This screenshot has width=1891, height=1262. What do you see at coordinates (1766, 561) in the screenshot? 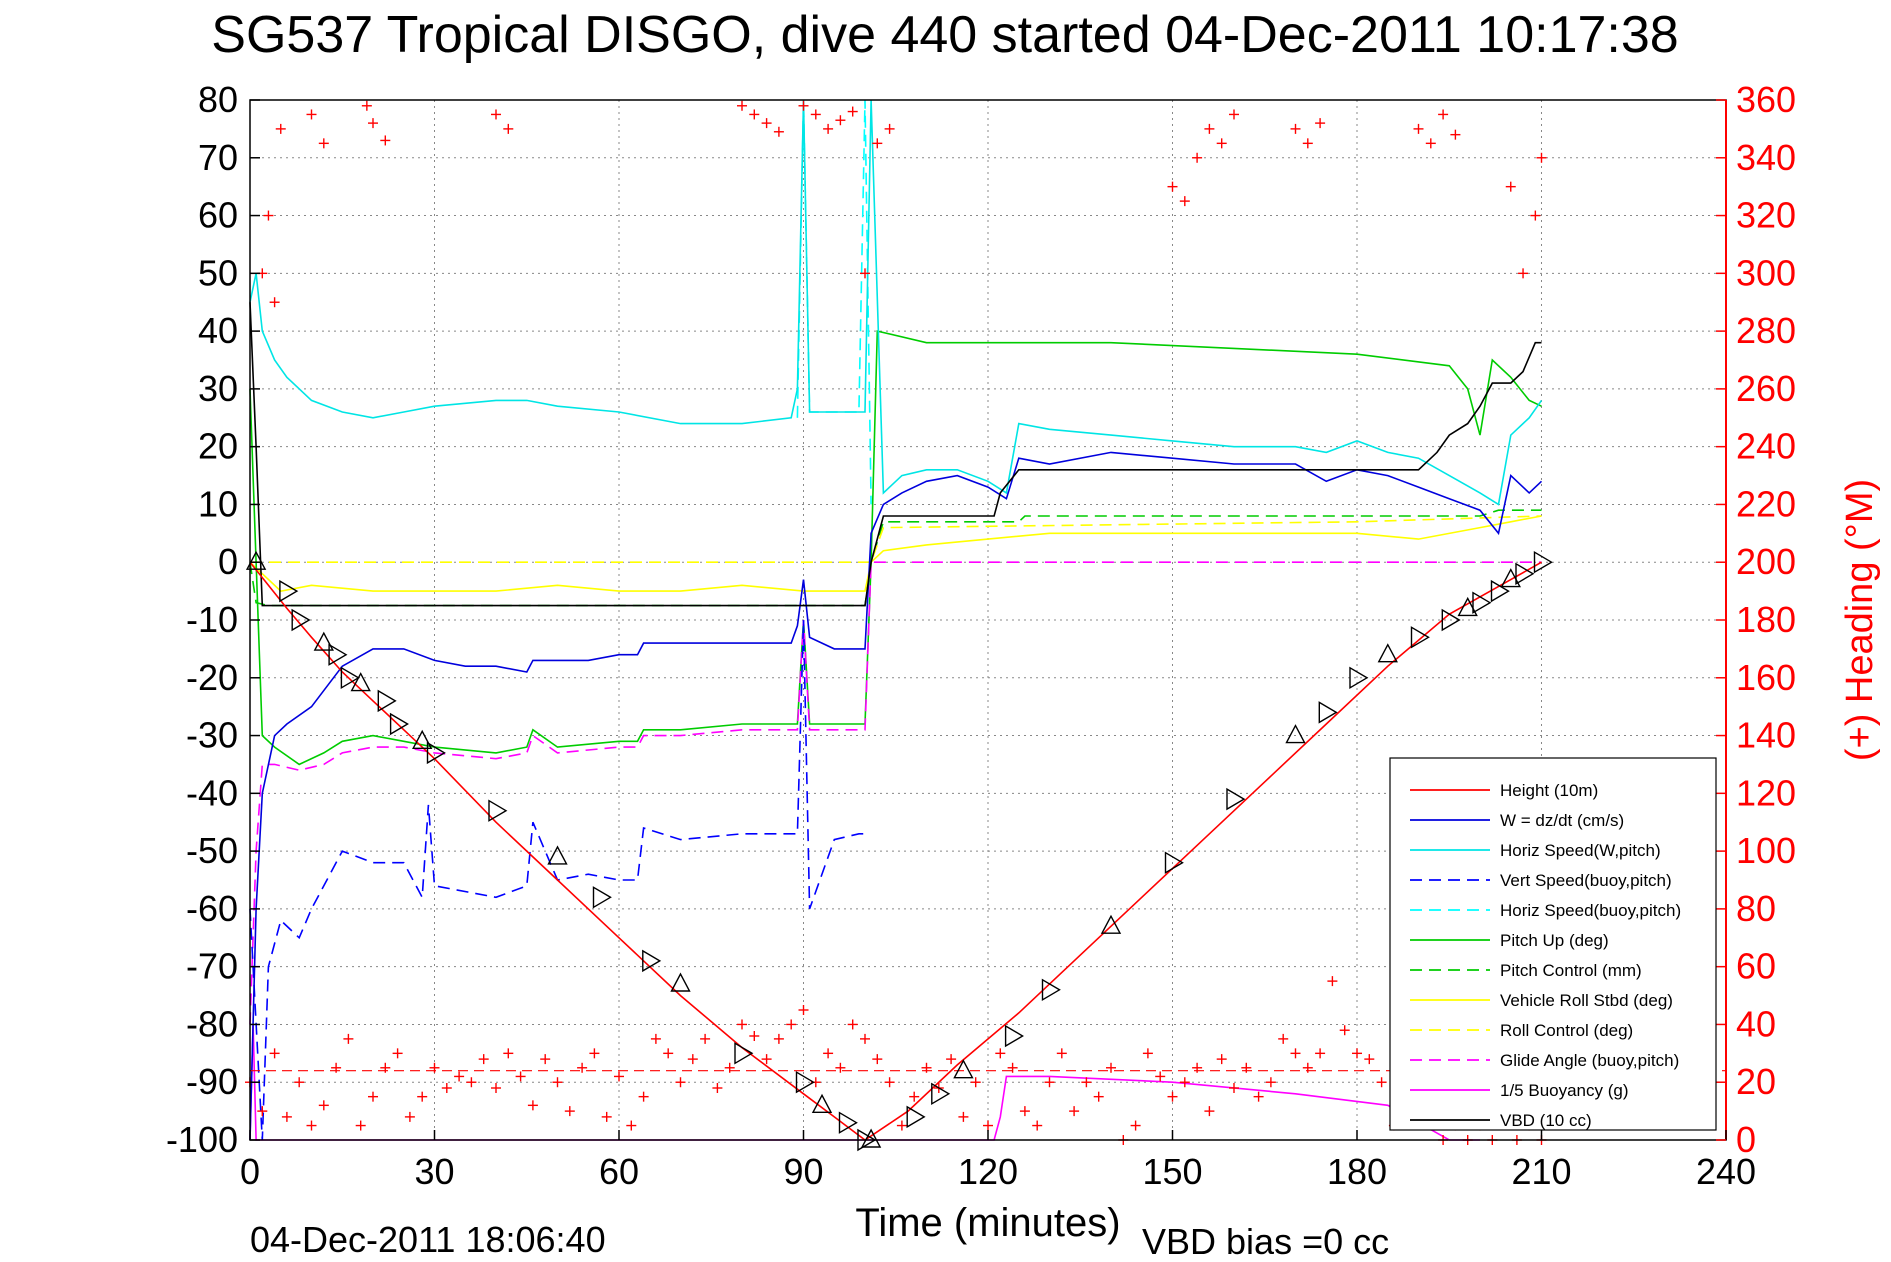
I see `y-right-tick-label-8: 200` at bounding box center [1766, 561].